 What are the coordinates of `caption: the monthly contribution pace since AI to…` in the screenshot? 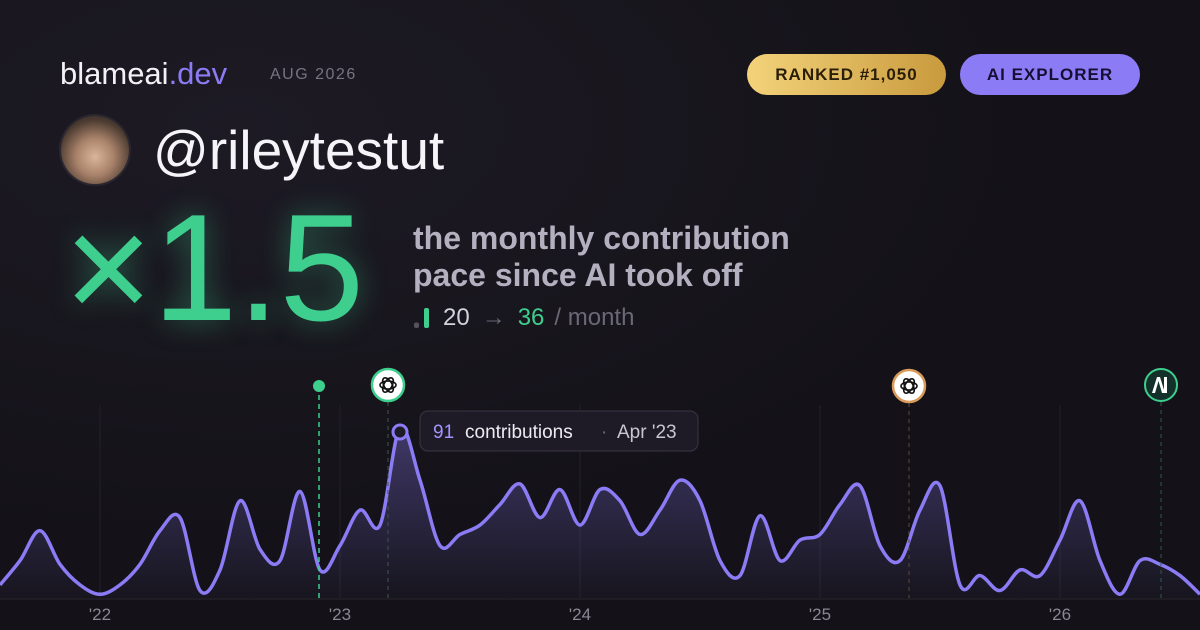 It's located at (601, 257).